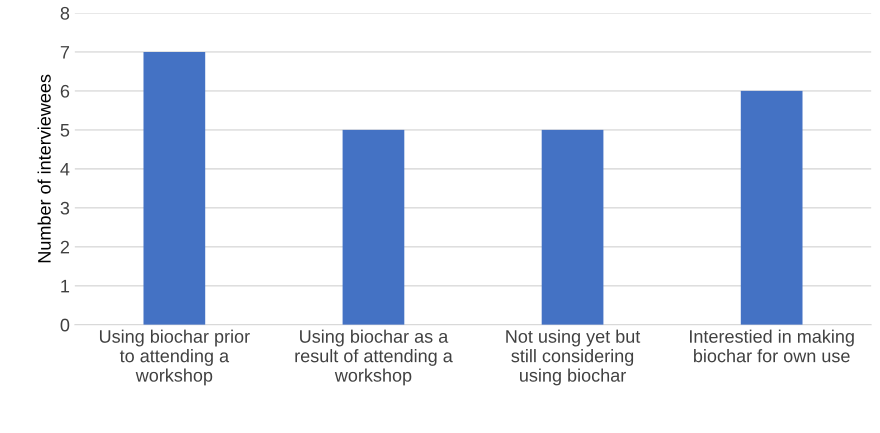  I want to click on x-tick-label: Interestied in making biochar for own use, so click(772, 346).